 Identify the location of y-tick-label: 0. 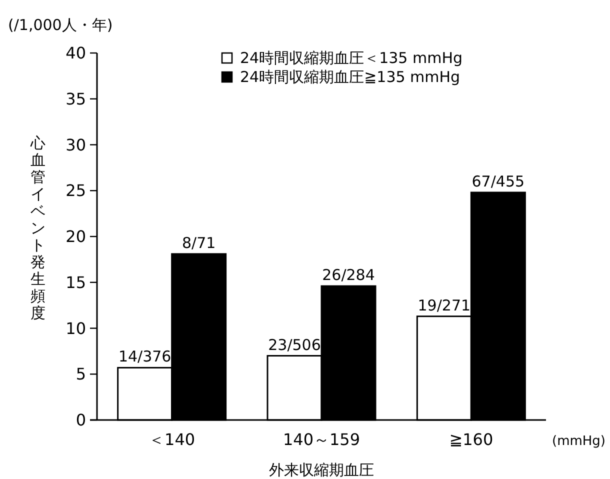
(81, 420).